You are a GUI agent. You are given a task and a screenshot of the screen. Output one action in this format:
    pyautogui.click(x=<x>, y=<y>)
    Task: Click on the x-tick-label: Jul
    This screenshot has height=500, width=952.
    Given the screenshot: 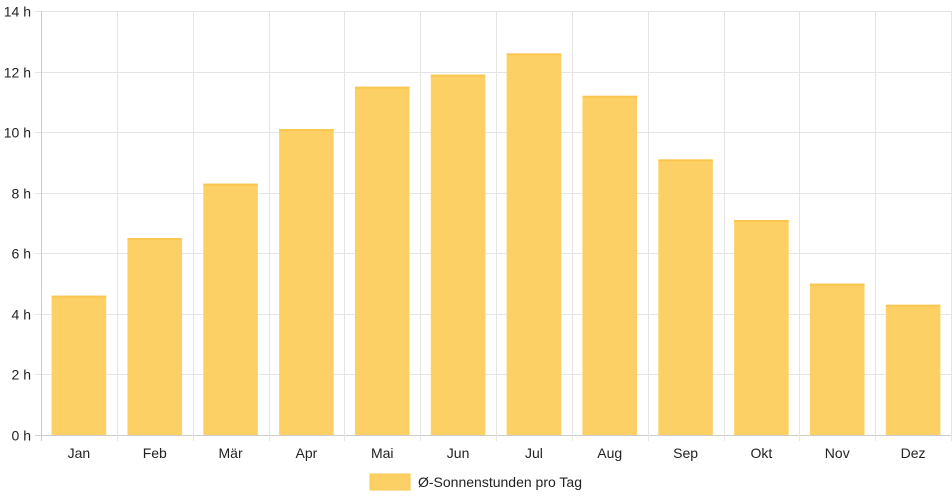 What is the action you would take?
    pyautogui.click(x=534, y=453)
    